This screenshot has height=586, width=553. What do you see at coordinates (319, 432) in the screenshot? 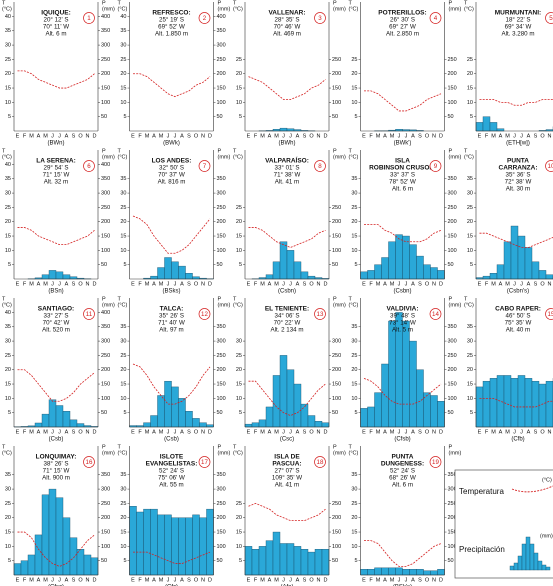
I see `month-label: N` at bounding box center [319, 432].